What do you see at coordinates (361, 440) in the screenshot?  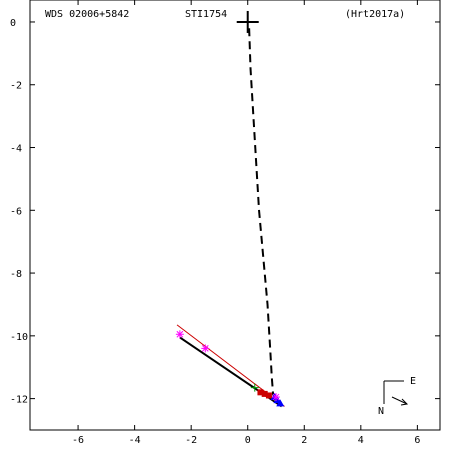 I see `x-tick-label: 4` at bounding box center [361, 440].